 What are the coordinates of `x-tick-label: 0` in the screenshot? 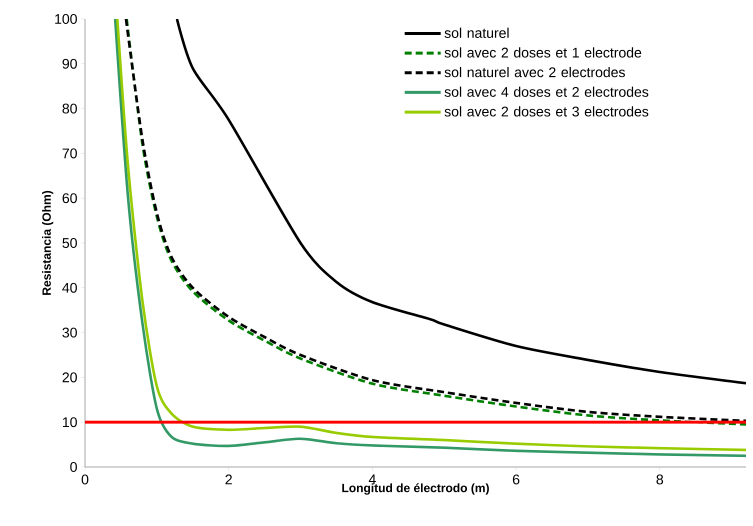 It's located at (85, 479).